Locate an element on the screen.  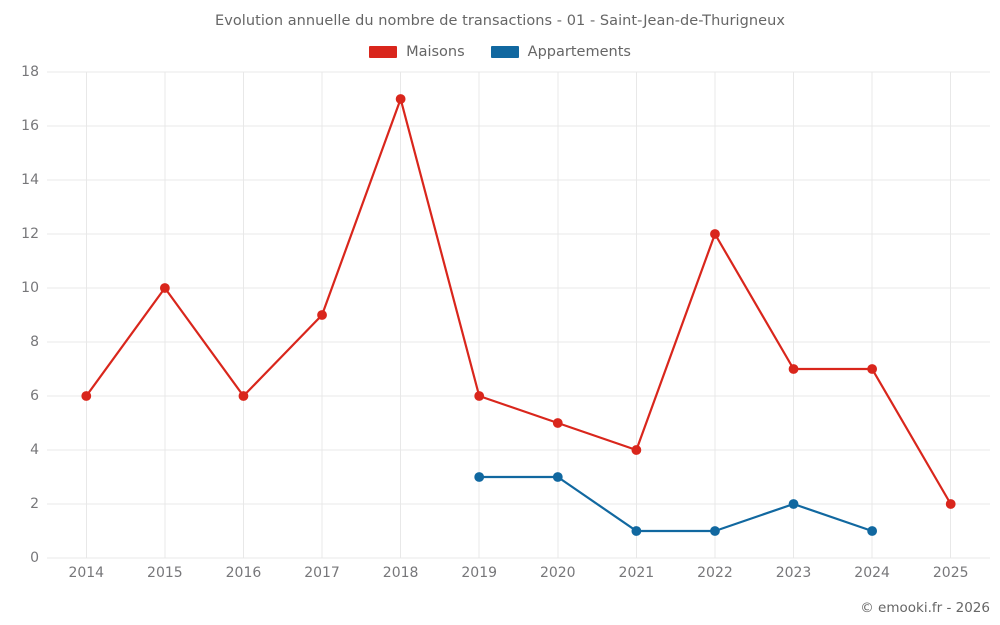
y-axis-tick-label: 12 is located at coordinates (30, 234).